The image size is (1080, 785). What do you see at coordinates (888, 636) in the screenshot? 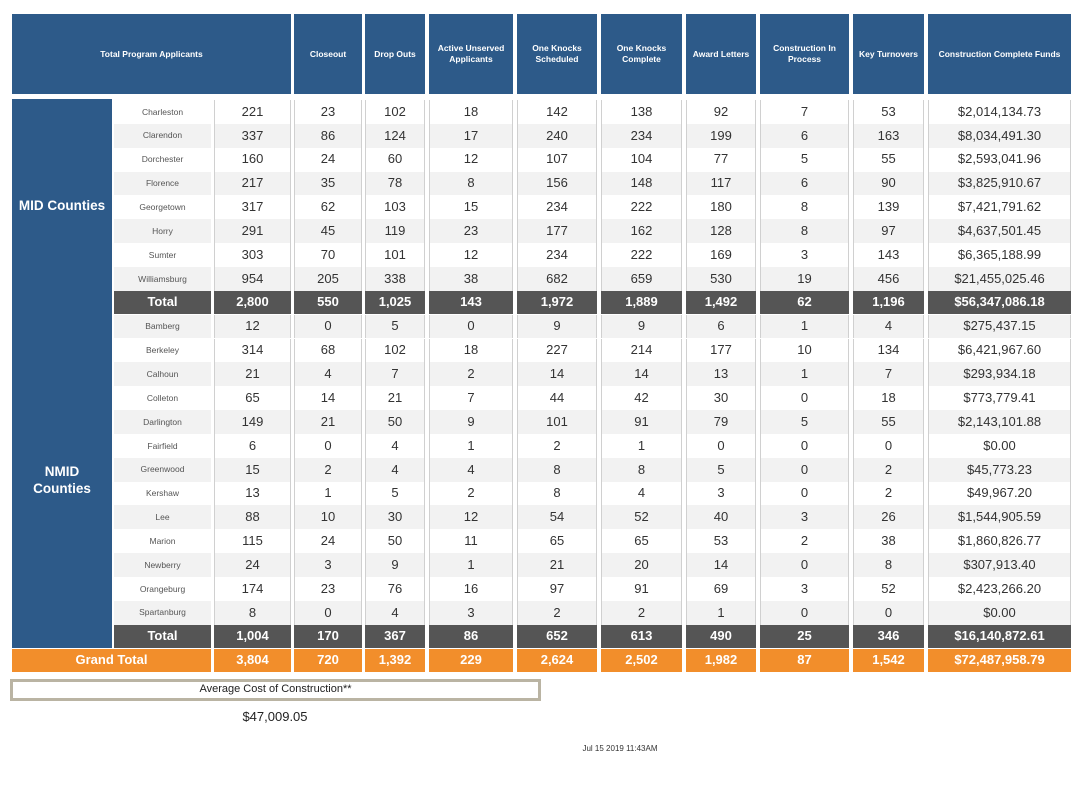
I see `total-cell: 346` at bounding box center [888, 636].